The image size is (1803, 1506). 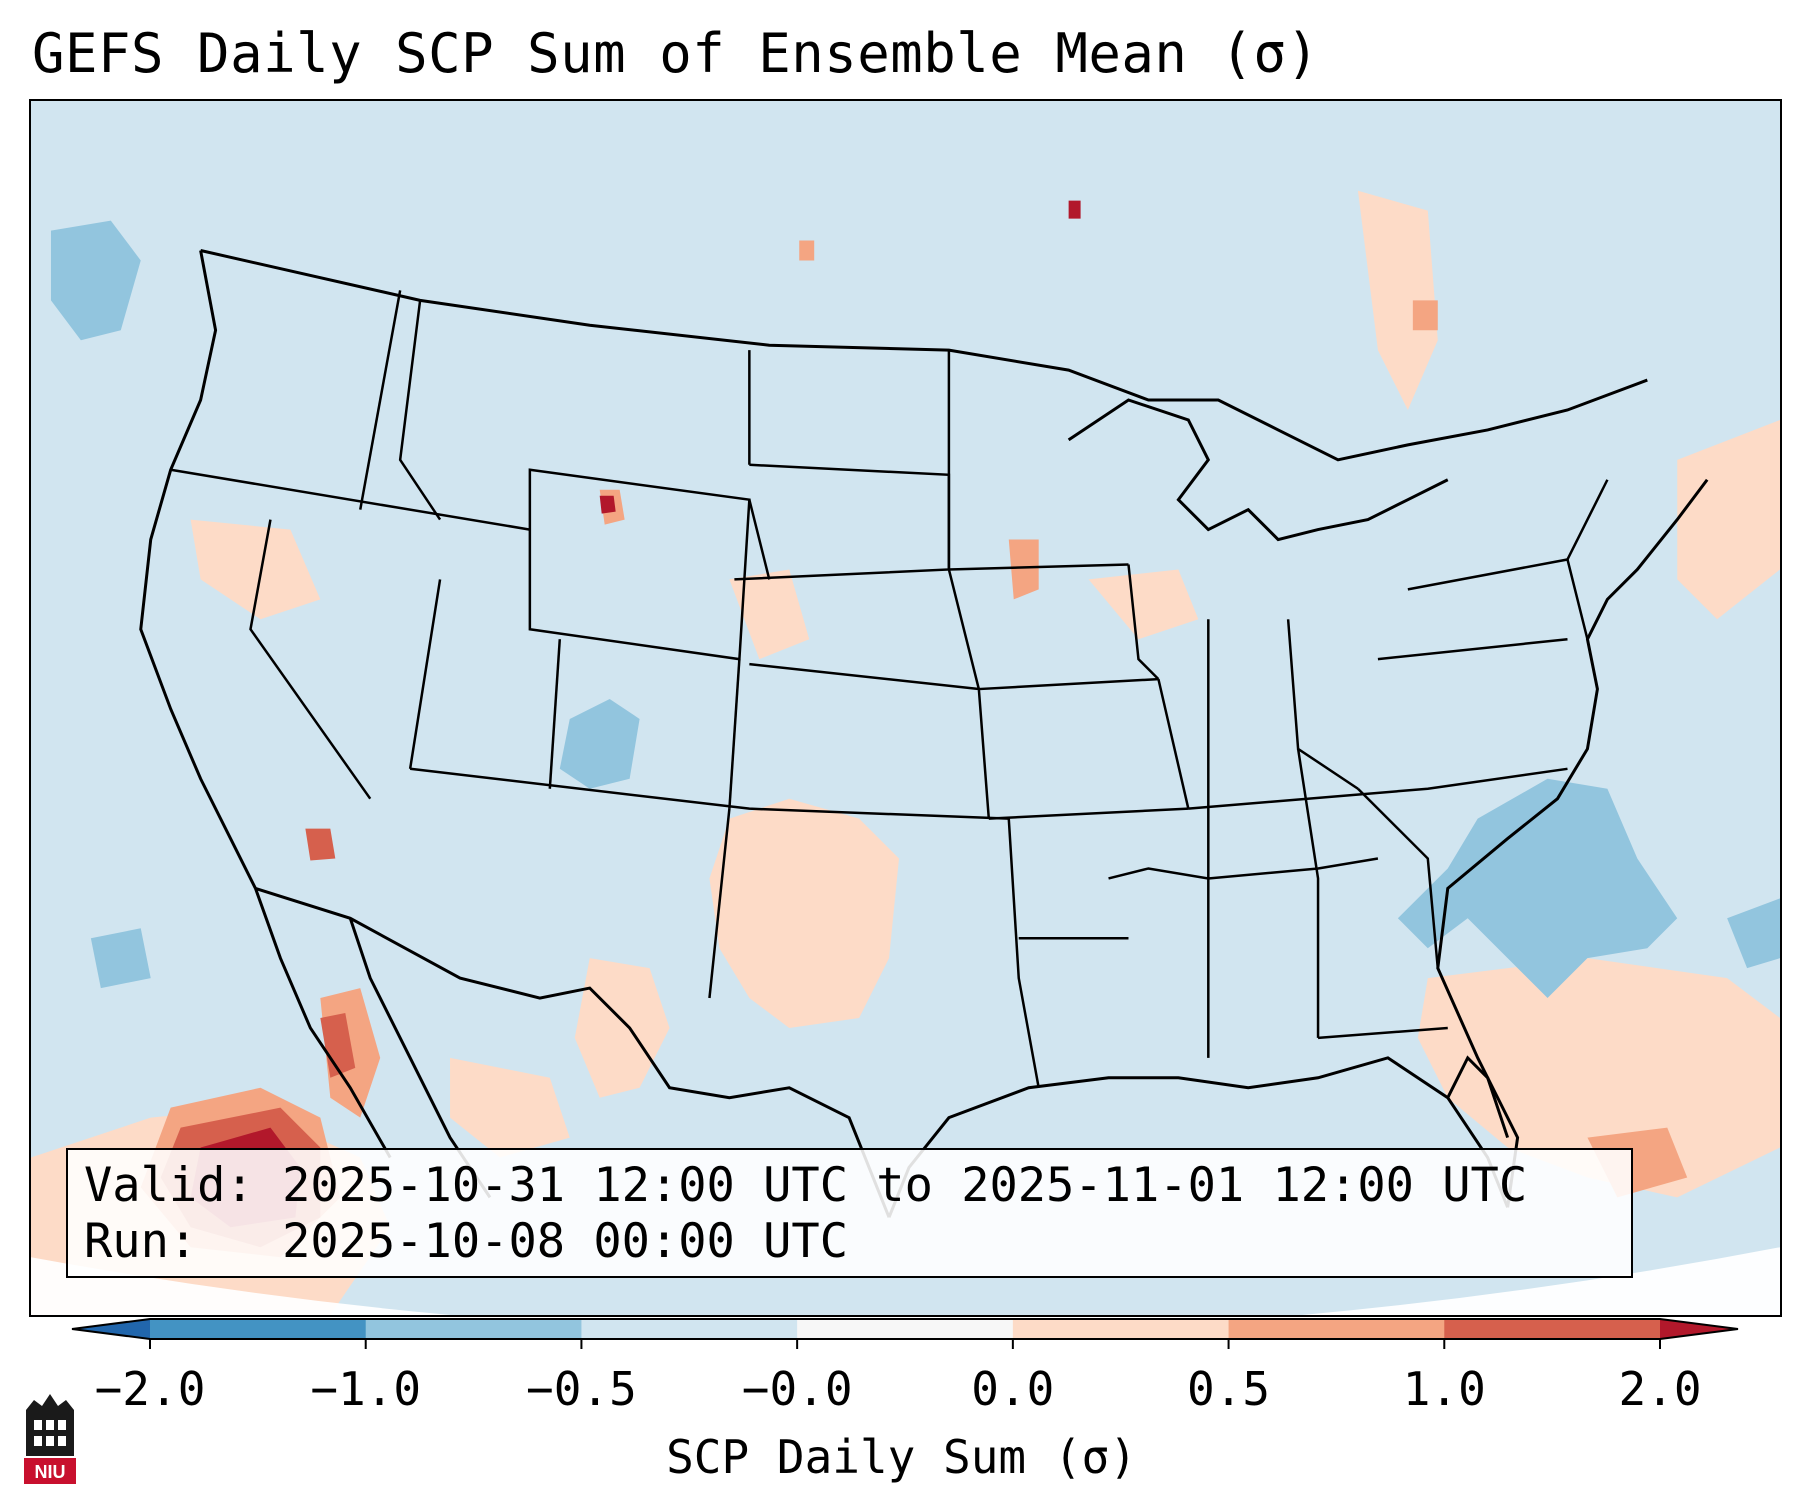 What do you see at coordinates (905, 1281) in the screenshot?
I see `domain-edge` at bounding box center [905, 1281].